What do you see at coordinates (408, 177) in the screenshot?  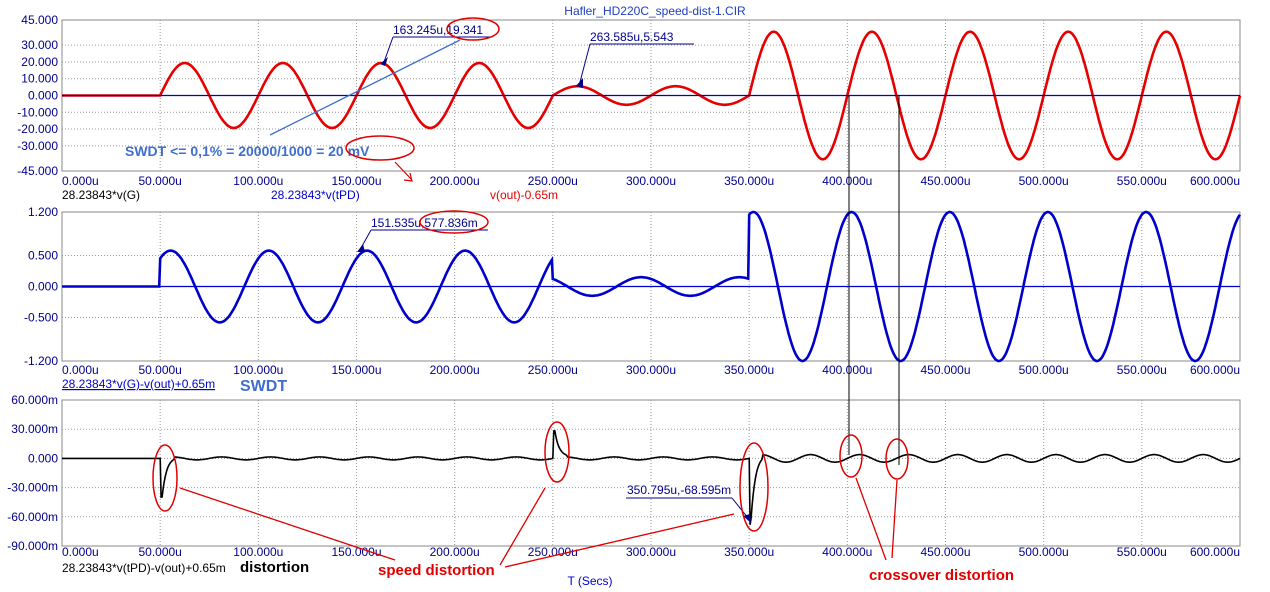 I see `arrow-20mv-head` at bounding box center [408, 177].